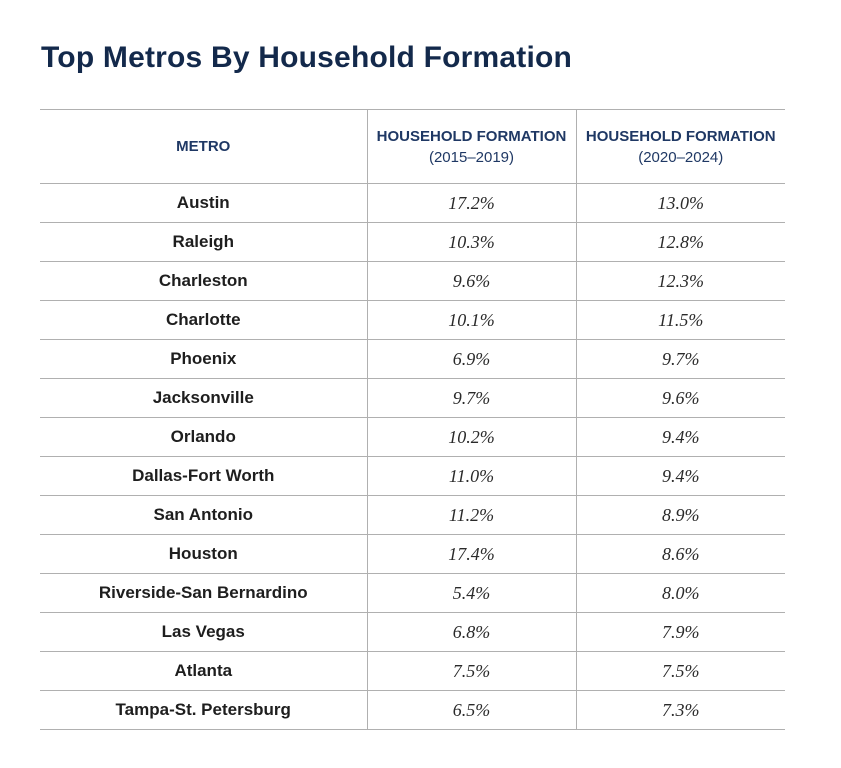  I want to click on table-row: Orlando 10.2% 9.4%, so click(412, 437).